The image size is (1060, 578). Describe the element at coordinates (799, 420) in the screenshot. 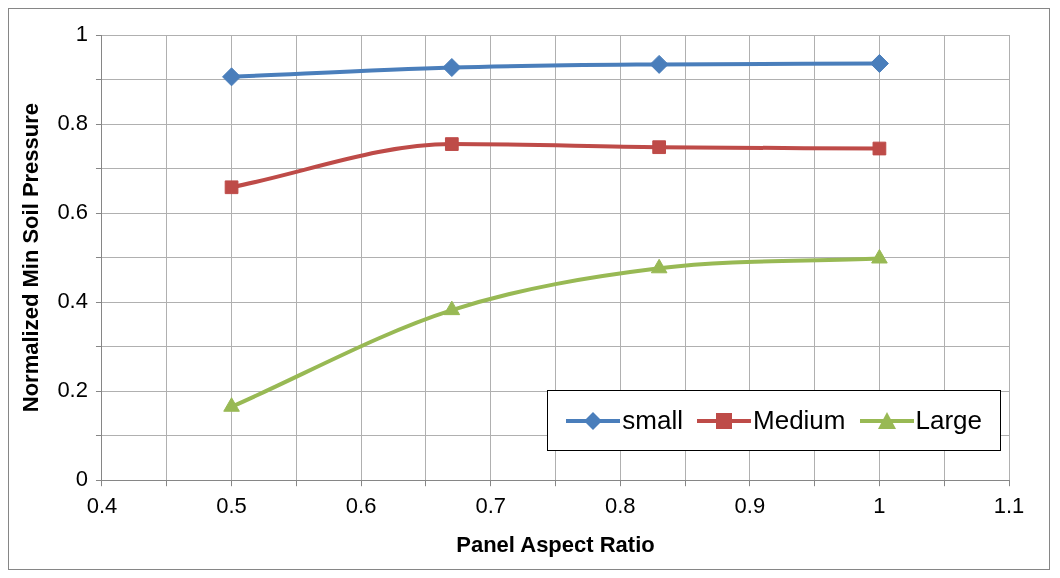

I see `legend-label: Medium` at that location.